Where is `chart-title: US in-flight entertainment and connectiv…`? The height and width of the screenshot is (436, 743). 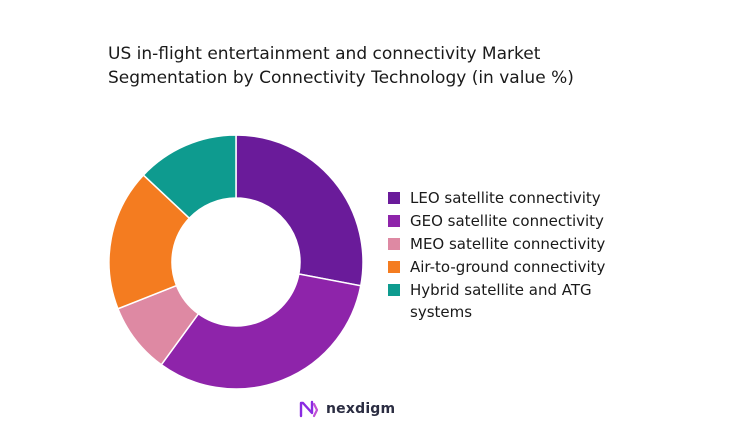 chart-title: US in-flight entertainment and connectiv… is located at coordinates (388, 66).